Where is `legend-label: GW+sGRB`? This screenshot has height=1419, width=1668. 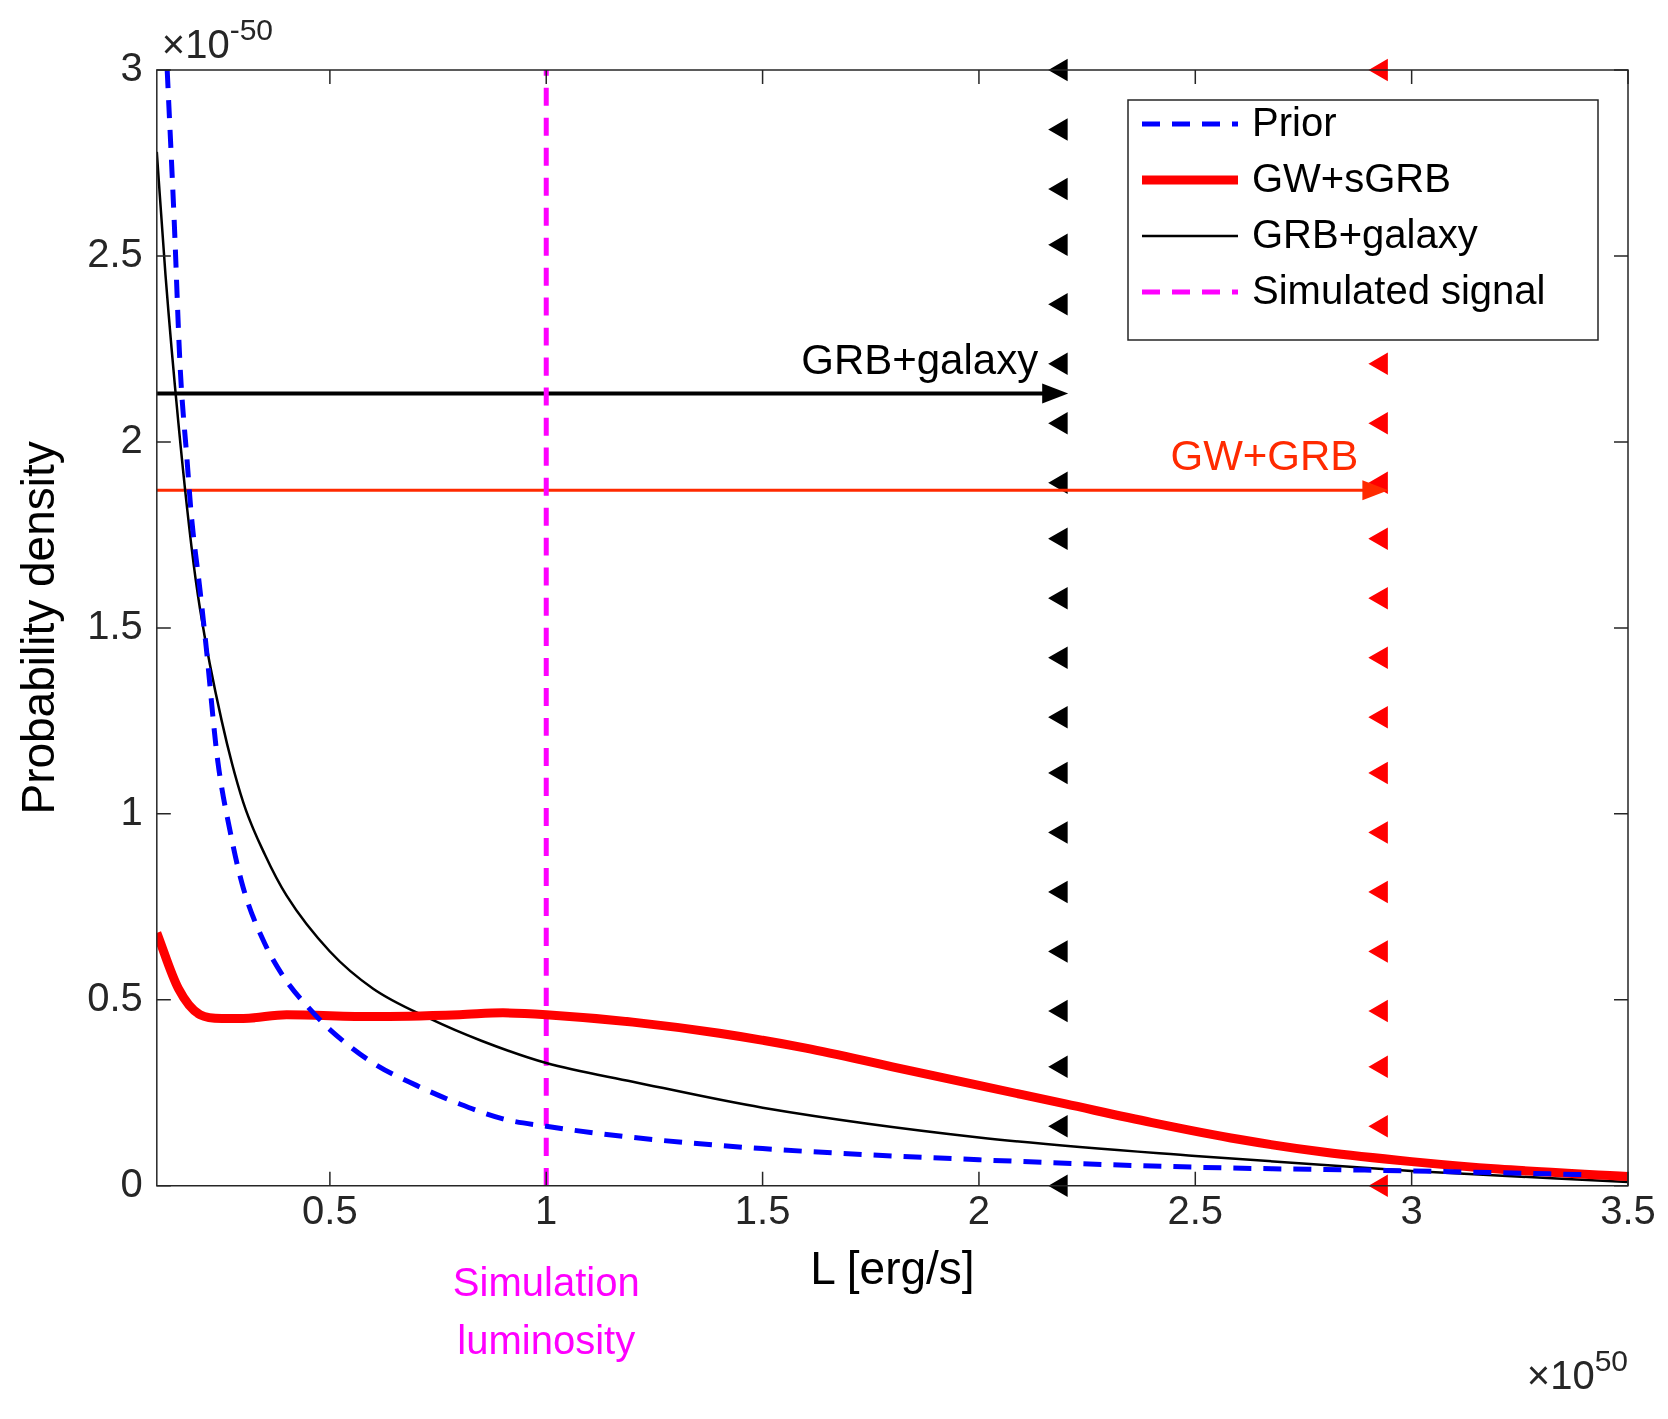 legend-label: GW+sGRB is located at coordinates (1351, 178).